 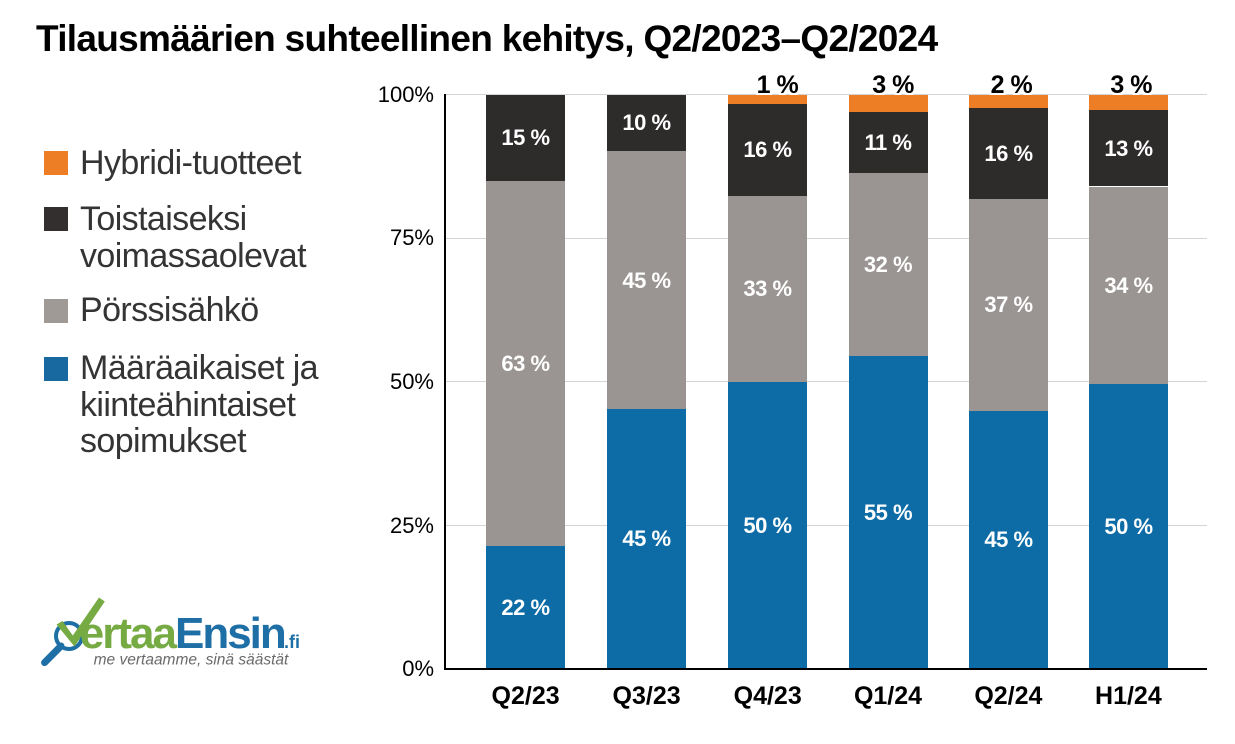 What do you see at coordinates (182, 633) in the screenshot?
I see `svg-text: ertaaEnsin` at bounding box center [182, 633].